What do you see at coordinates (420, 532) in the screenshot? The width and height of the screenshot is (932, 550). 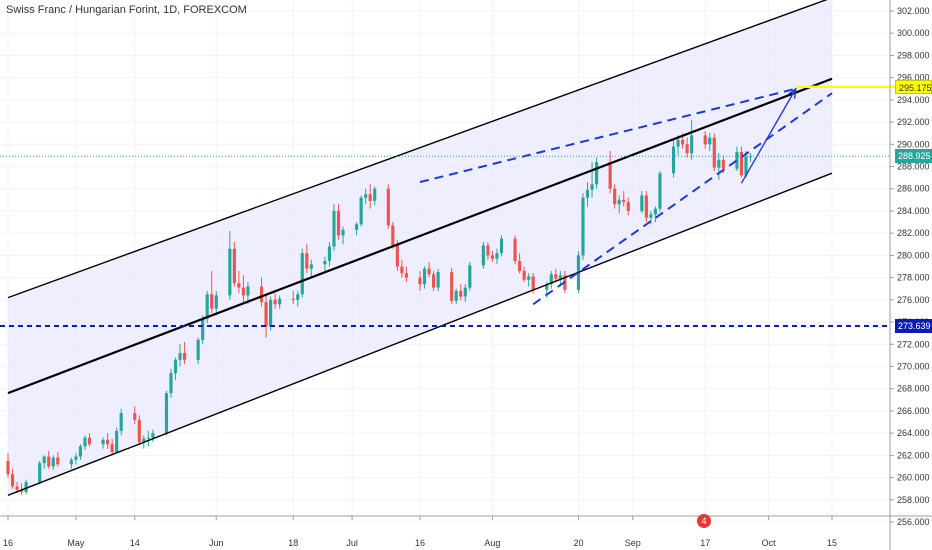 I see `time-axis: 16 May 14 Jun 18 Jul 16 Aug 20 Sep 17 Oct 15` at bounding box center [420, 532].